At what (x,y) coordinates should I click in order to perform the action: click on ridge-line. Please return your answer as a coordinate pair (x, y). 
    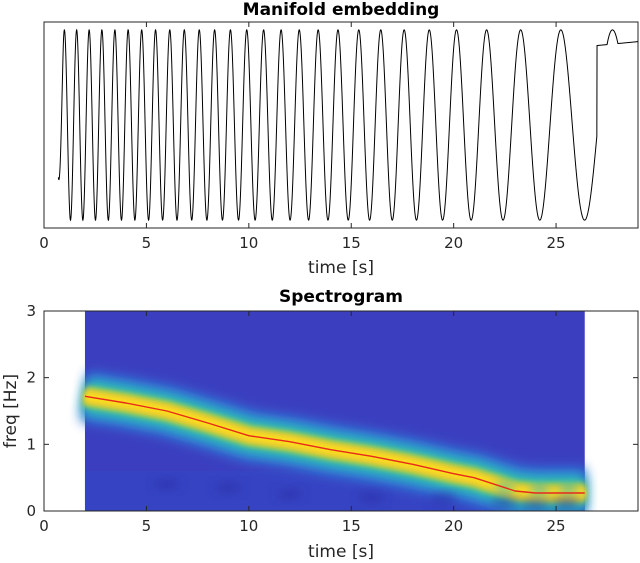
    Looking at the image, I should click on (334, 444).